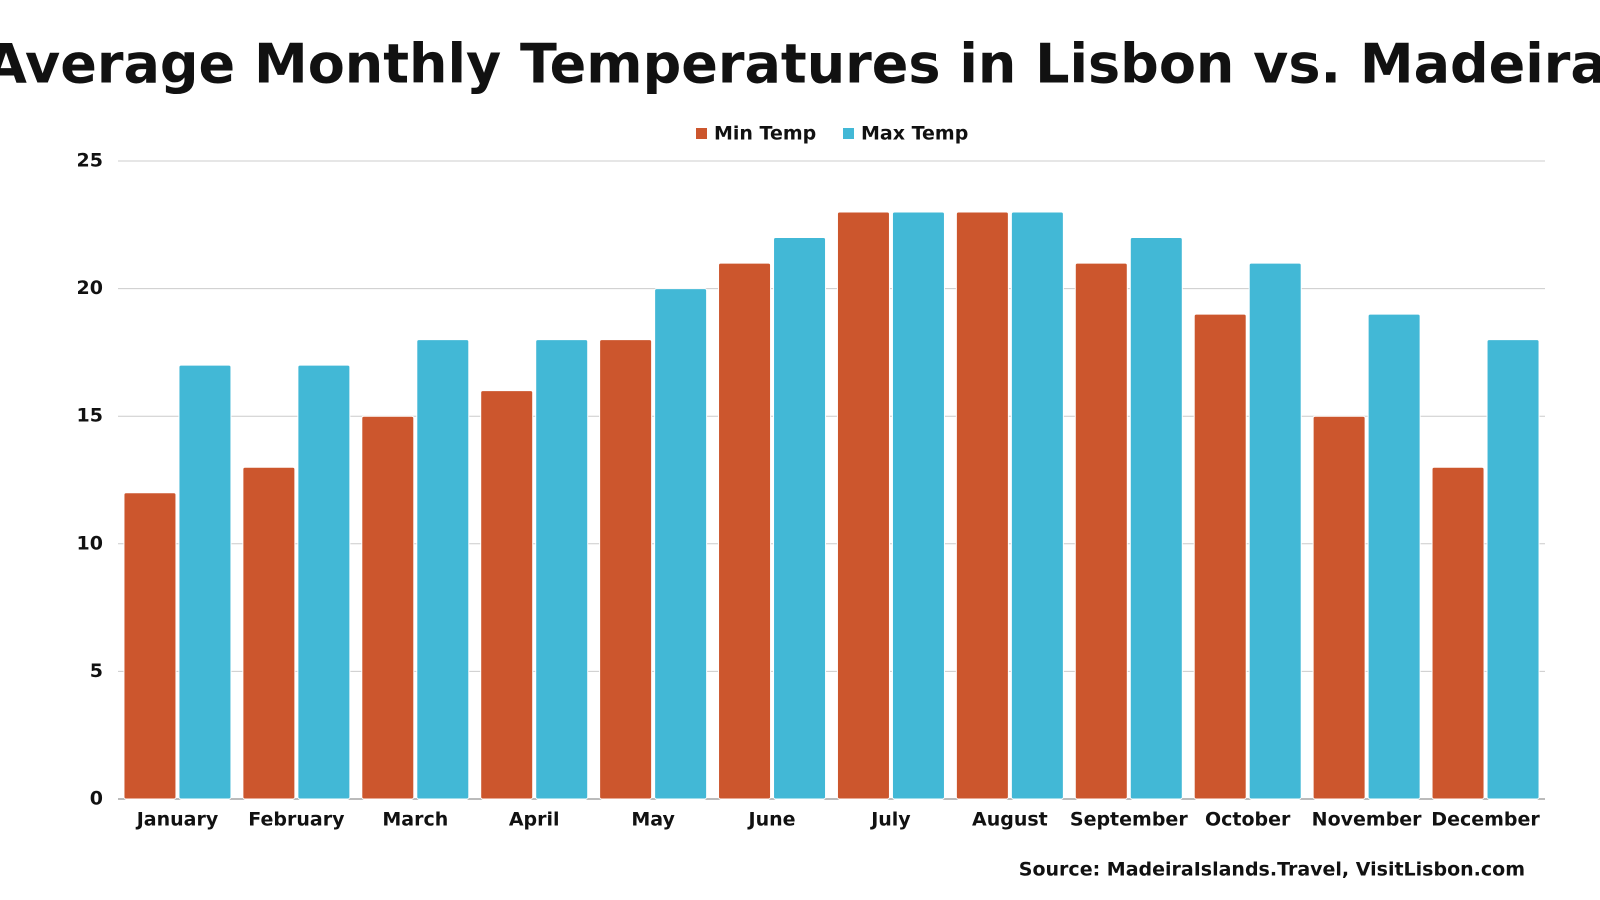 Image resolution: width=1600 pixels, height=900 pixels. What do you see at coordinates (90, 543) in the screenshot?
I see `y-tick-label: 10` at bounding box center [90, 543].